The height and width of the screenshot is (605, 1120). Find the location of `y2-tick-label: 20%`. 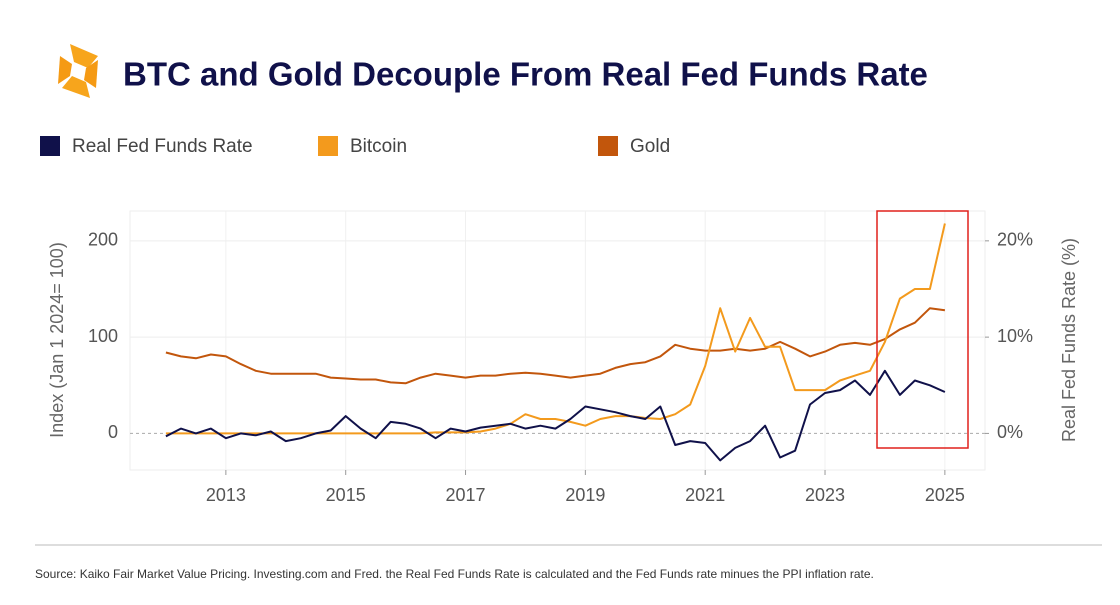

y2-tick-label: 20% is located at coordinates (1015, 240).